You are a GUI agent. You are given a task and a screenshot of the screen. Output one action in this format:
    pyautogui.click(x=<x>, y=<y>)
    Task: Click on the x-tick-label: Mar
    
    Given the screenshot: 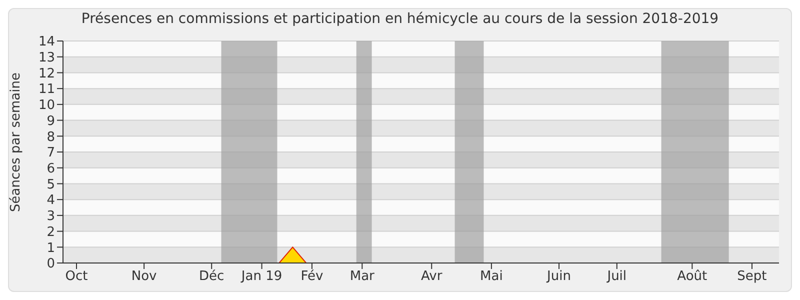 What is the action you would take?
    pyautogui.click(x=363, y=276)
    